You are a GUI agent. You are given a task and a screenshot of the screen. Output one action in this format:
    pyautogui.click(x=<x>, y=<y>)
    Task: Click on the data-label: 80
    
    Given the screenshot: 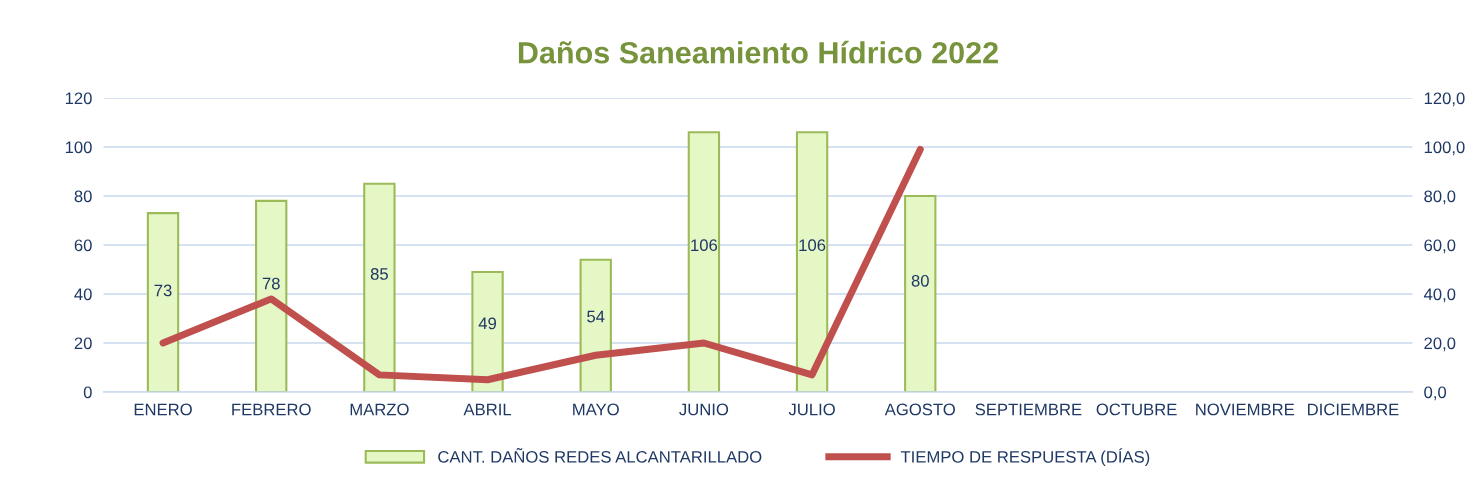 What is the action you would take?
    pyautogui.click(x=920, y=280)
    